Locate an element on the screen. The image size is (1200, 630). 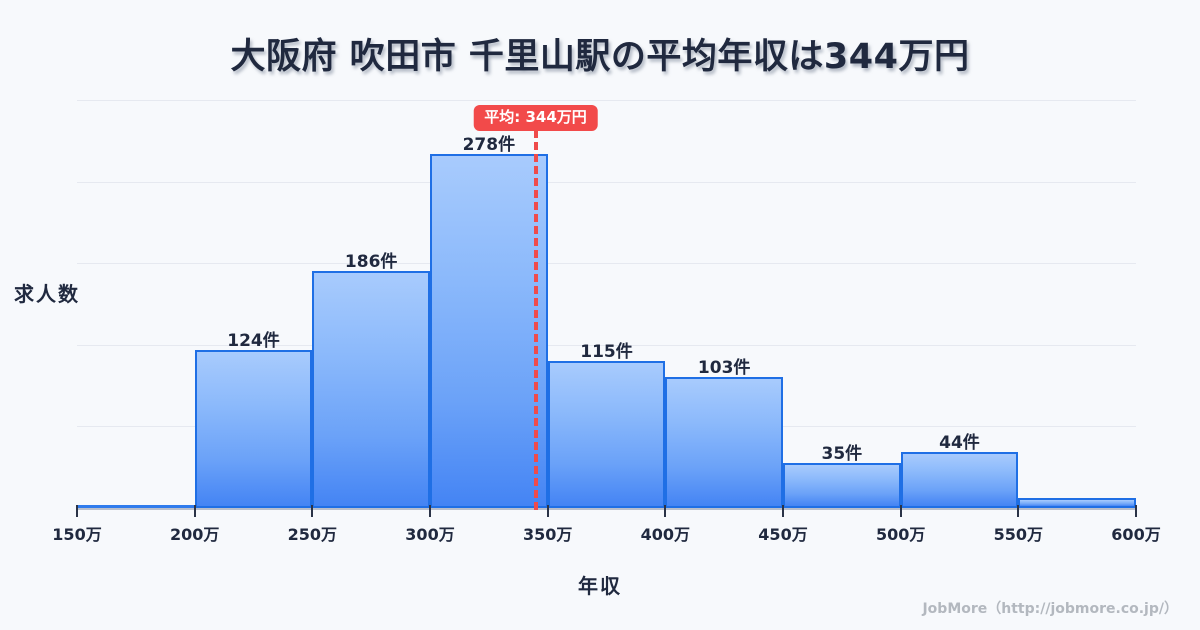
x-tick-label: 450万 is located at coordinates (783, 534).